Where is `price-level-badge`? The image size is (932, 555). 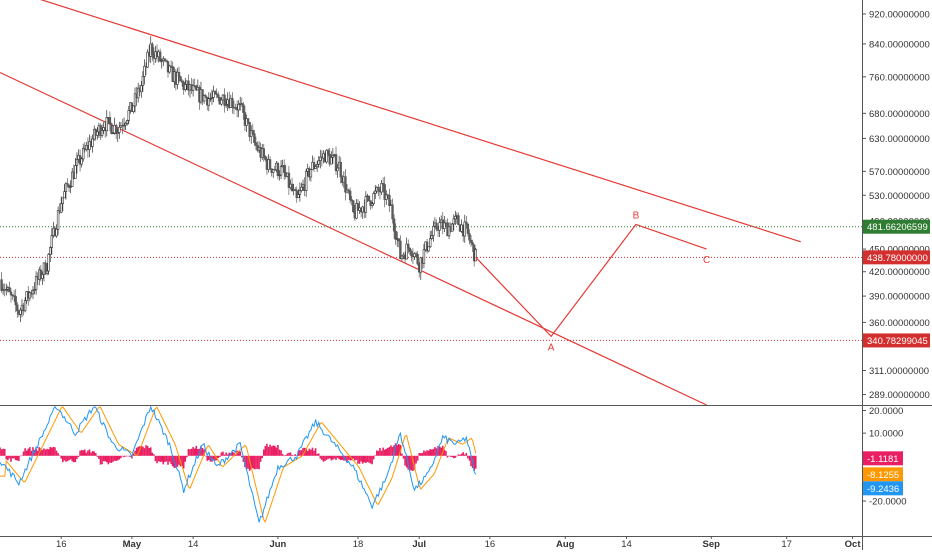 price-level-badge is located at coordinates (896, 257).